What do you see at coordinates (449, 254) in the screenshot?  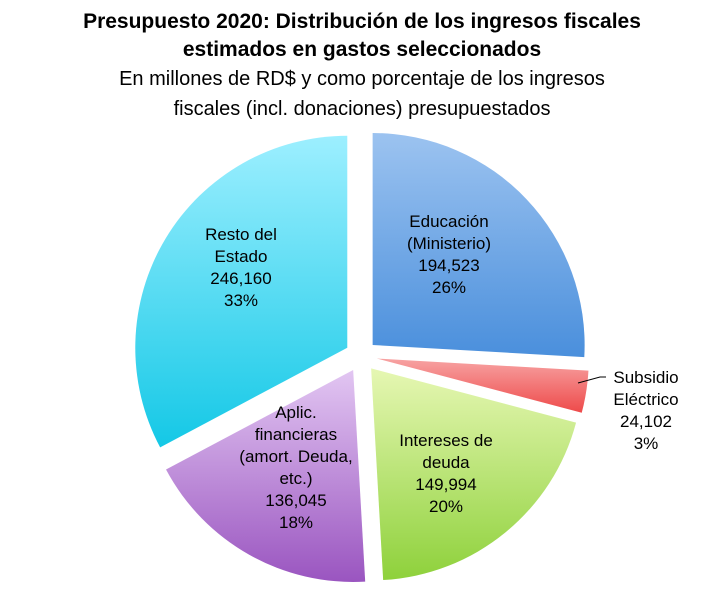 I see `slice-label: Educación (Ministerio) 194,523 26%` at bounding box center [449, 254].